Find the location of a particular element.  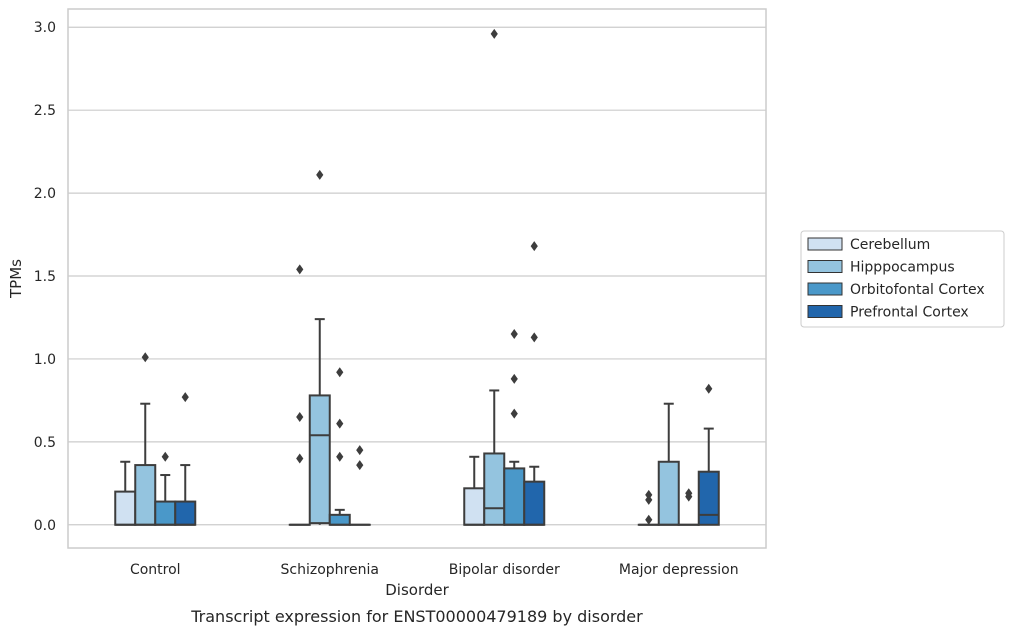

y-tick-label: 0.5 is located at coordinates (45, 443).